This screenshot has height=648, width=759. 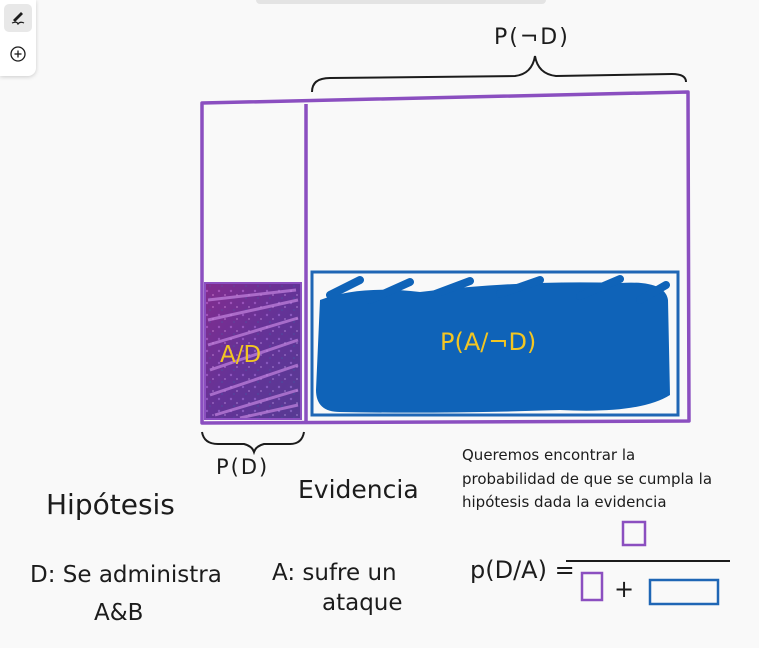 I want to click on pen-tool-button, so click(x=18, y=18).